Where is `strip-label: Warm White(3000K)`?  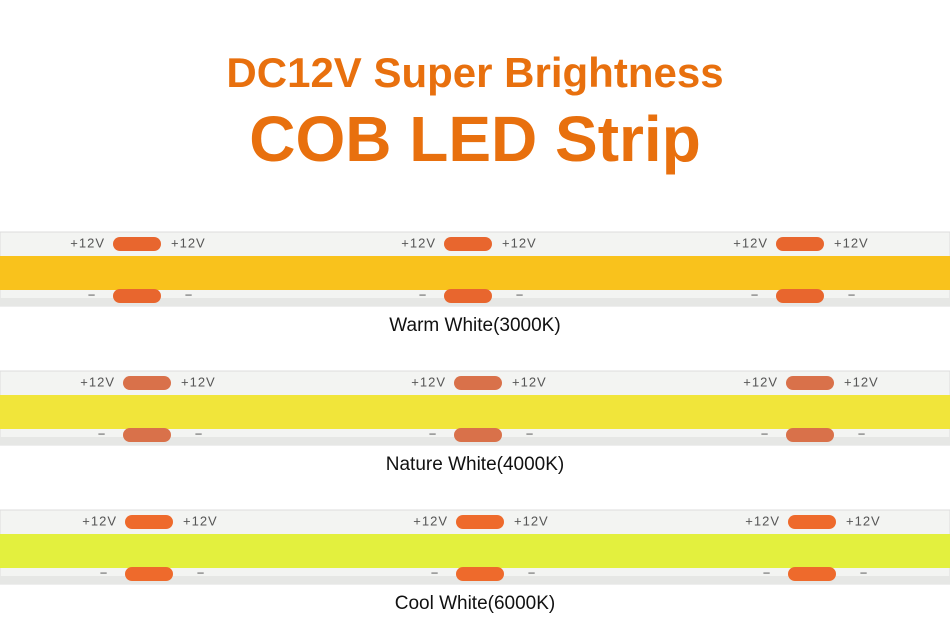 strip-label: Warm White(3000K) is located at coordinates (474, 325).